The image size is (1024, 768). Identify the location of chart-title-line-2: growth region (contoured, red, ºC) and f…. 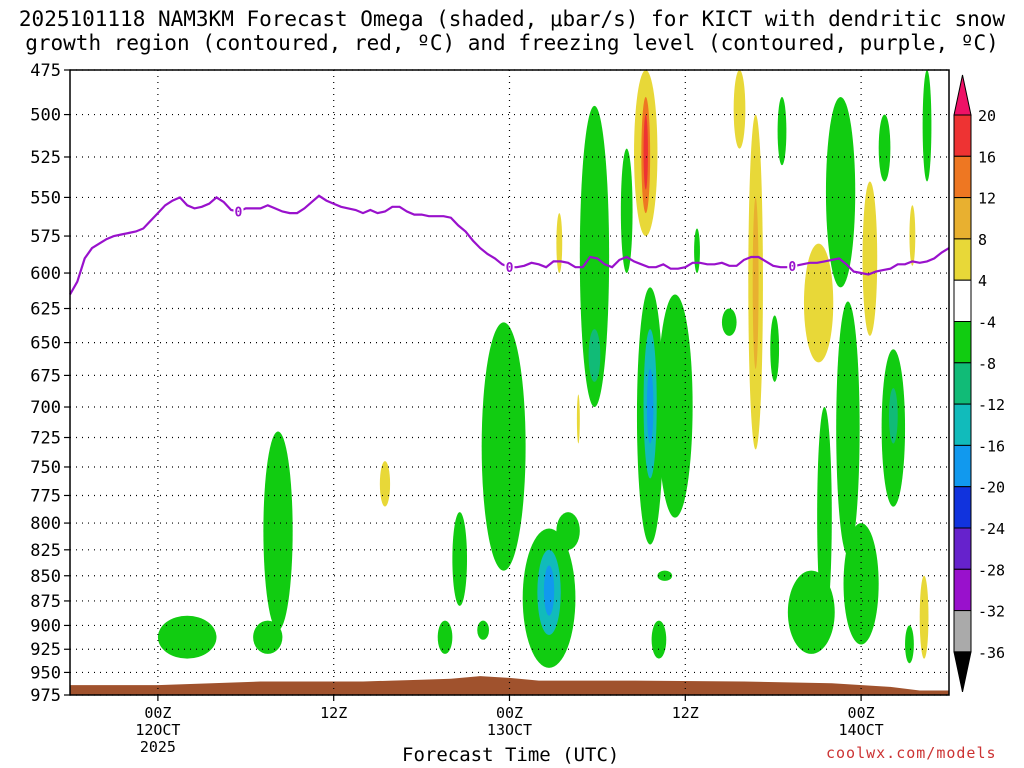
(512, 43).